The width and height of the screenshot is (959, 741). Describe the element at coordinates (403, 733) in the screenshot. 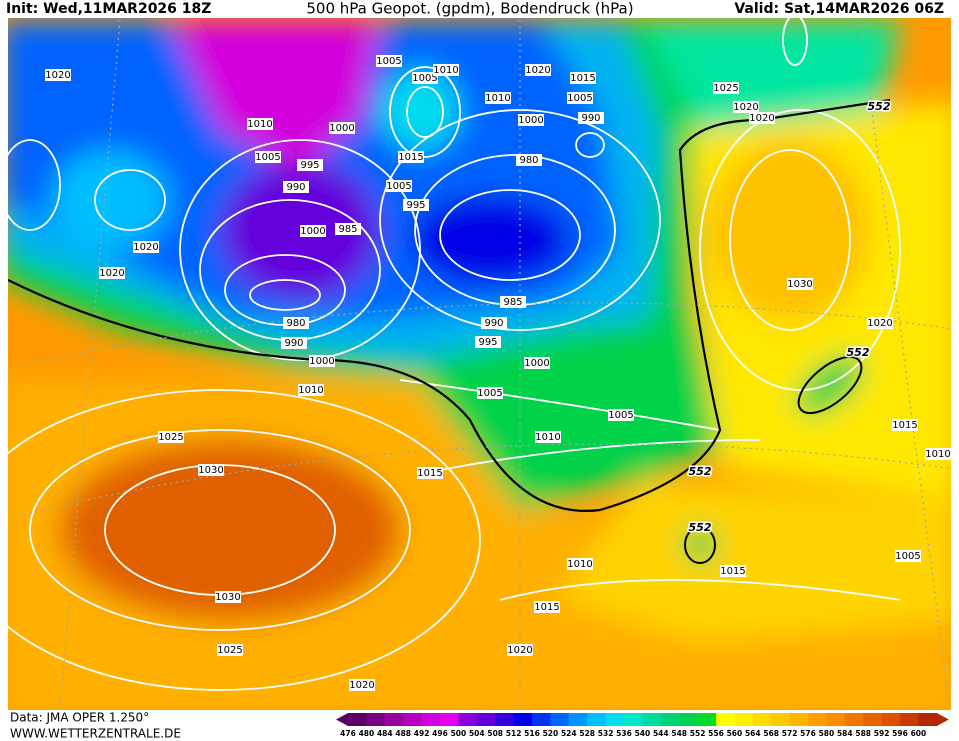

I see `scale-label: 488` at that location.